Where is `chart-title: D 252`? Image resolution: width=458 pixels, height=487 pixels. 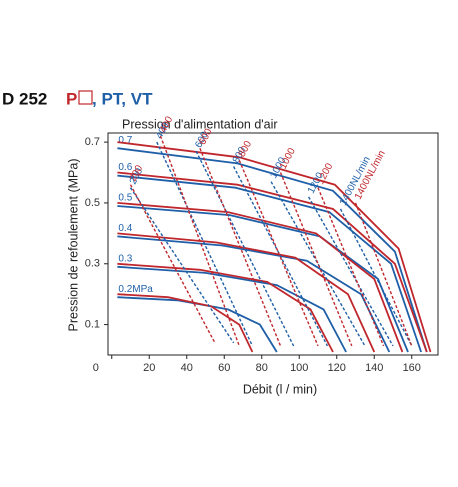 chart-title: D 252 is located at coordinates (24, 98).